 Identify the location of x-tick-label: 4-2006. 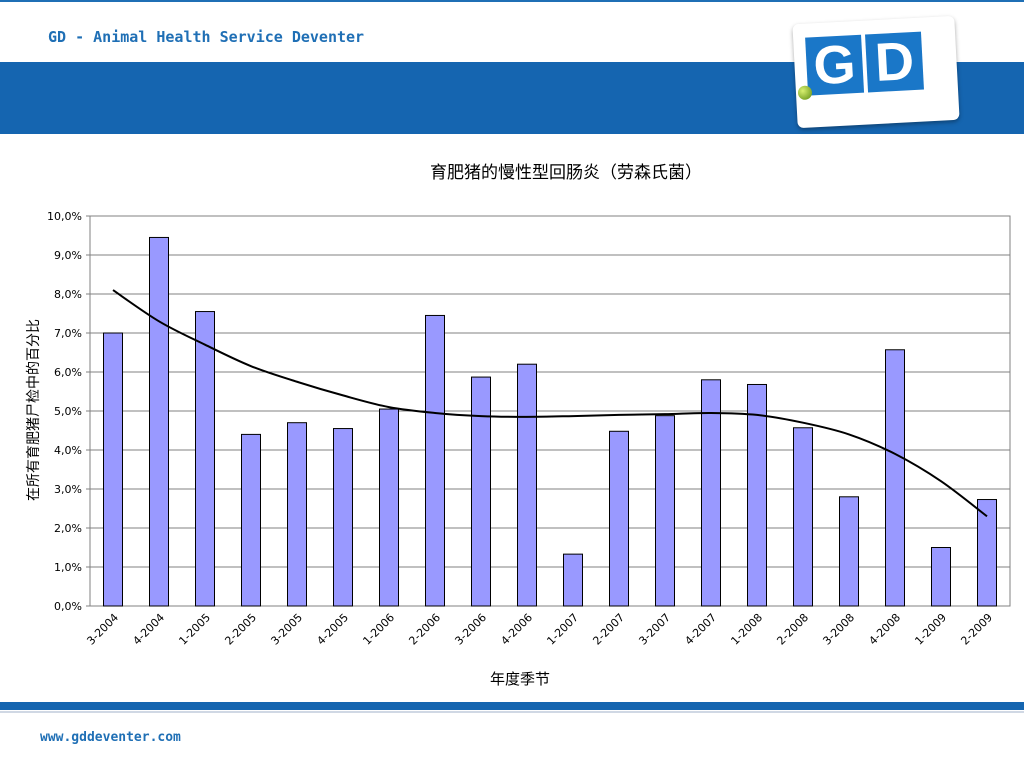
(516, 629).